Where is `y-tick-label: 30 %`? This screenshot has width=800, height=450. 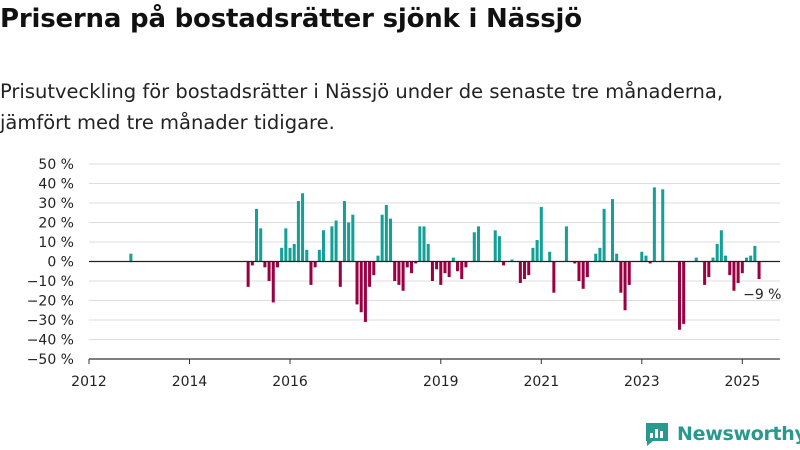
y-tick-label: 30 % is located at coordinates (56, 204).